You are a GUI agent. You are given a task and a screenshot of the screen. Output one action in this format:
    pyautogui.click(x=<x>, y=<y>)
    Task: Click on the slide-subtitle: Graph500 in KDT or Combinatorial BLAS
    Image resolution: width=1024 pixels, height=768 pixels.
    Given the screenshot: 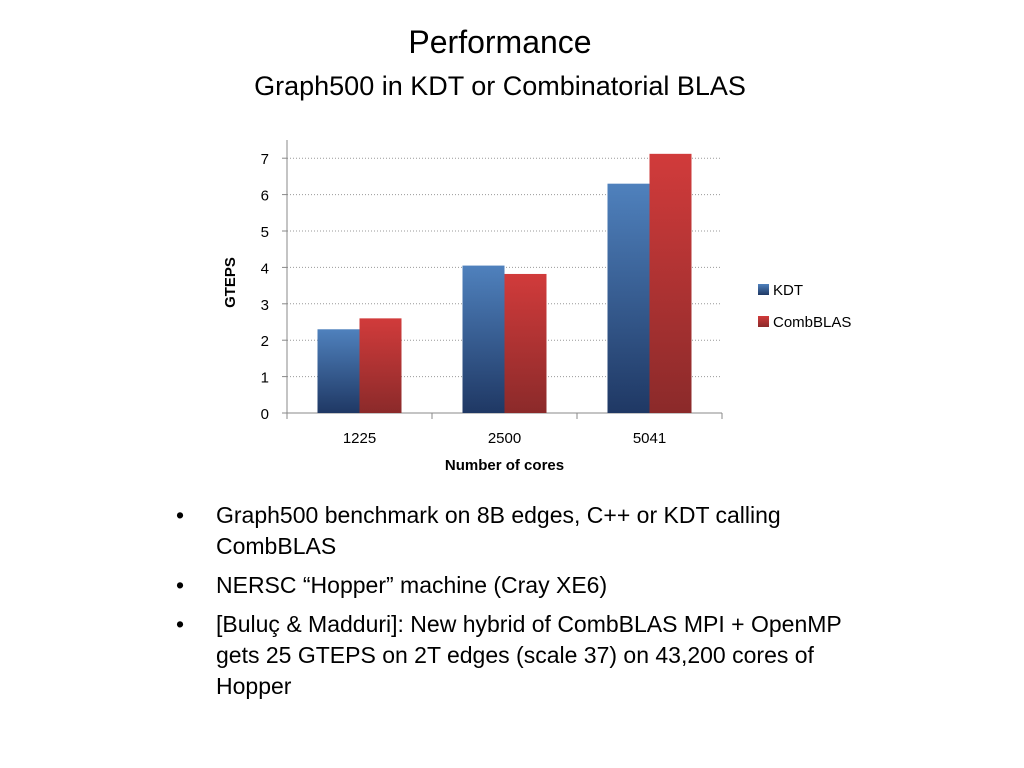 What is the action you would take?
    pyautogui.click(x=500, y=86)
    